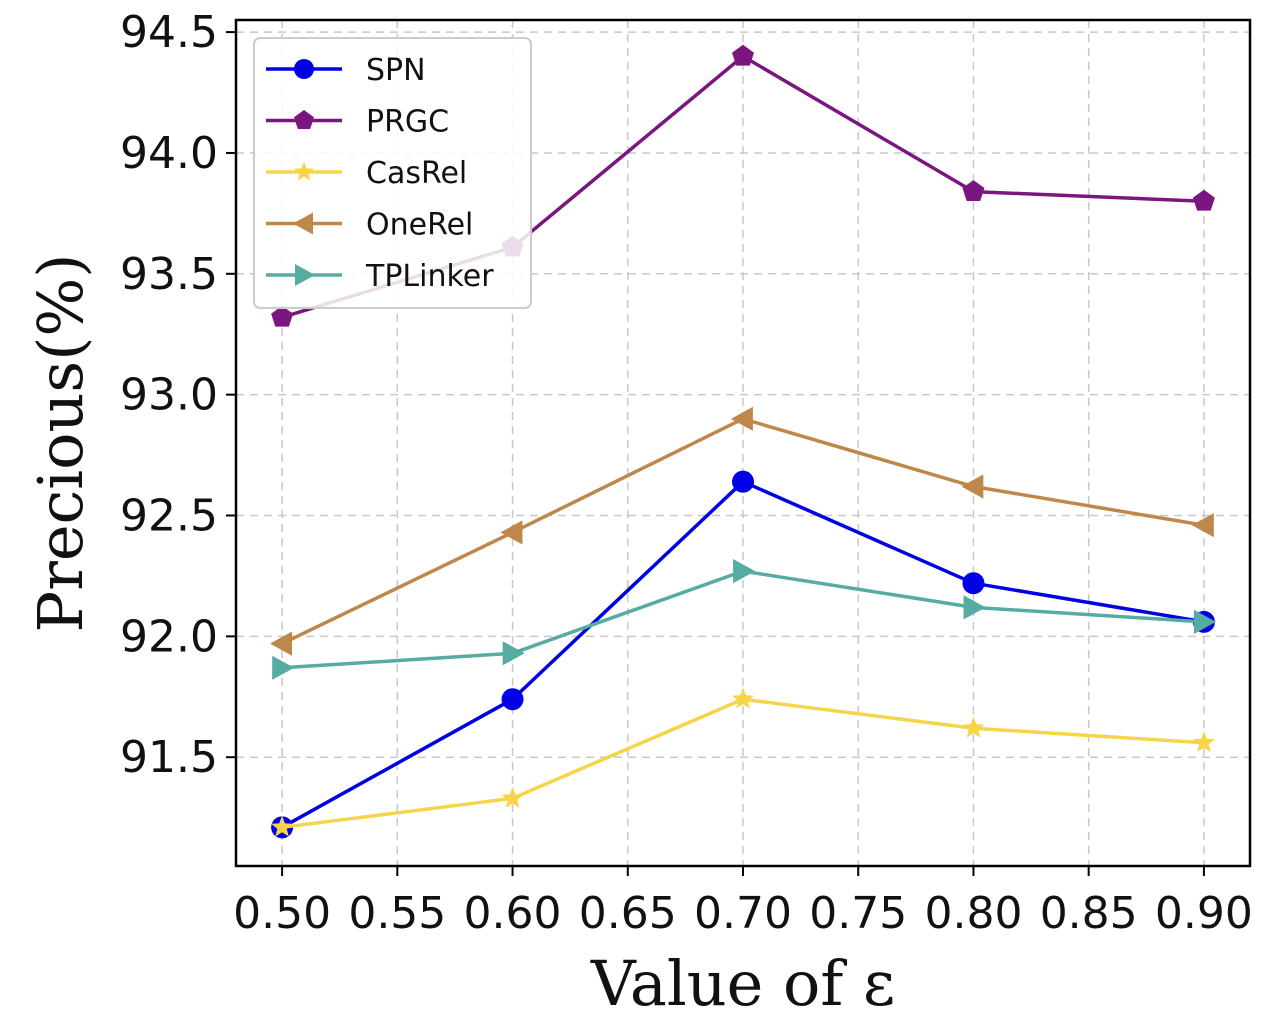 This screenshot has width=1264, height=1023. What do you see at coordinates (303, 223) in the screenshot?
I see `legend-marker-onerel` at bounding box center [303, 223].